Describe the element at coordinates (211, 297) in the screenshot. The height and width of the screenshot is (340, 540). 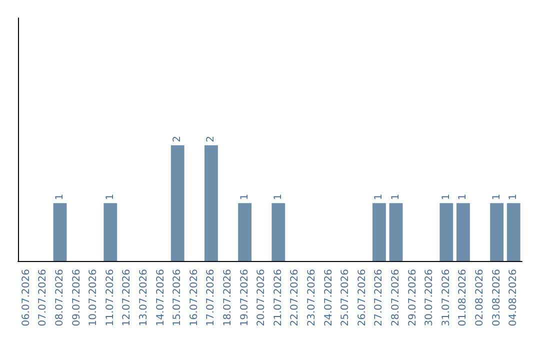
I see `x-tick-label: 17.07.2026` at that location.